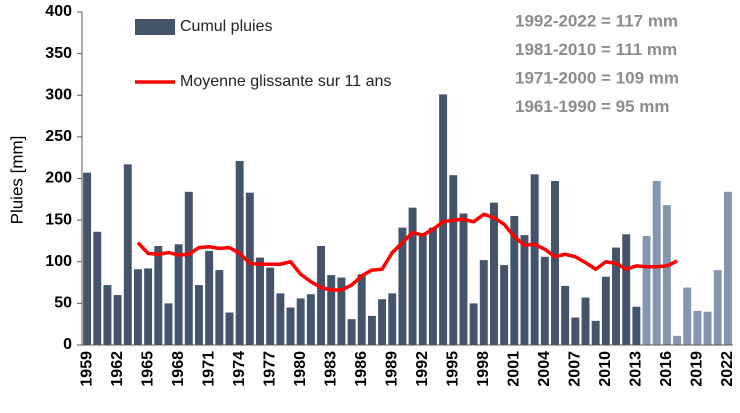  I want to click on x-tick-label: 1992, so click(422, 369).